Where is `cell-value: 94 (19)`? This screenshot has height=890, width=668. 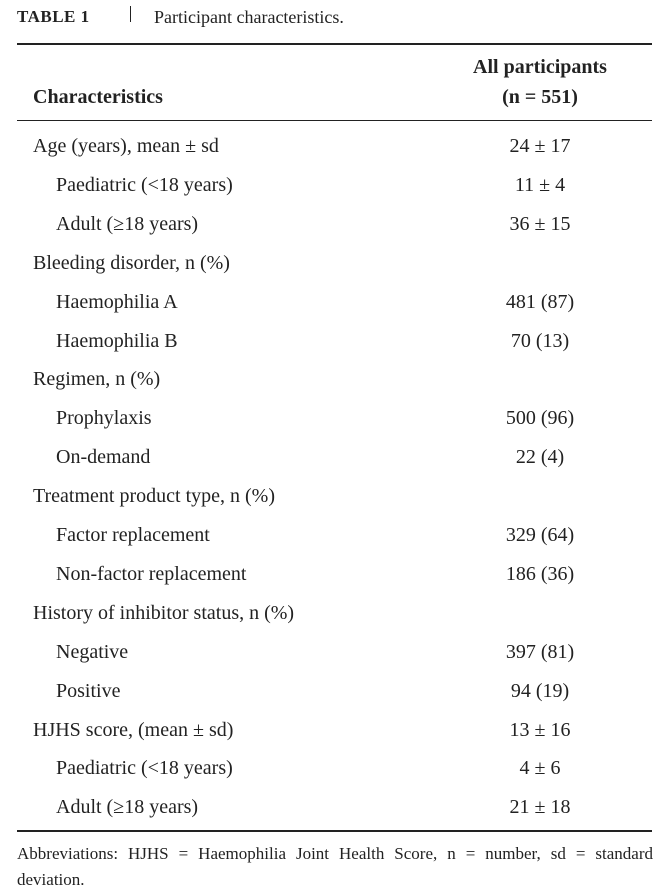 cell-value: 94 (19) is located at coordinates (540, 690).